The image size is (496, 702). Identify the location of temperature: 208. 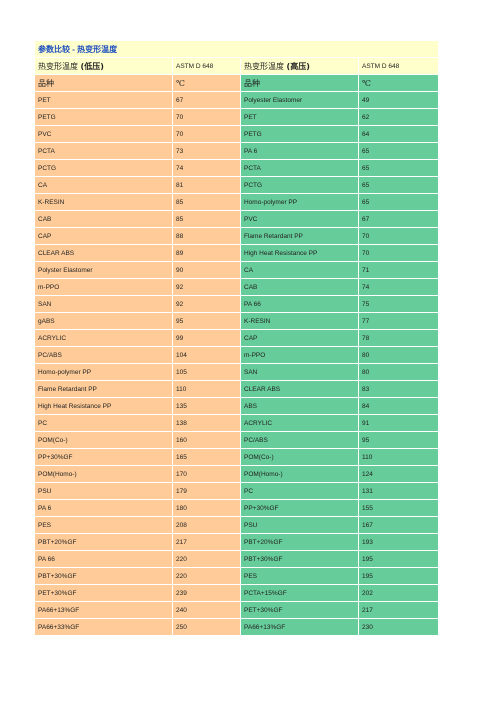
(206, 525).